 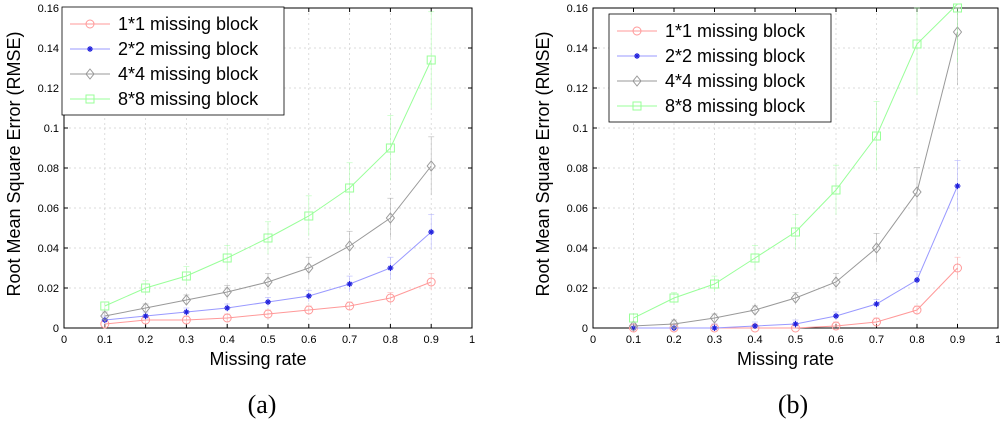 I want to click on x-tick-label: 0, so click(x=64, y=340).